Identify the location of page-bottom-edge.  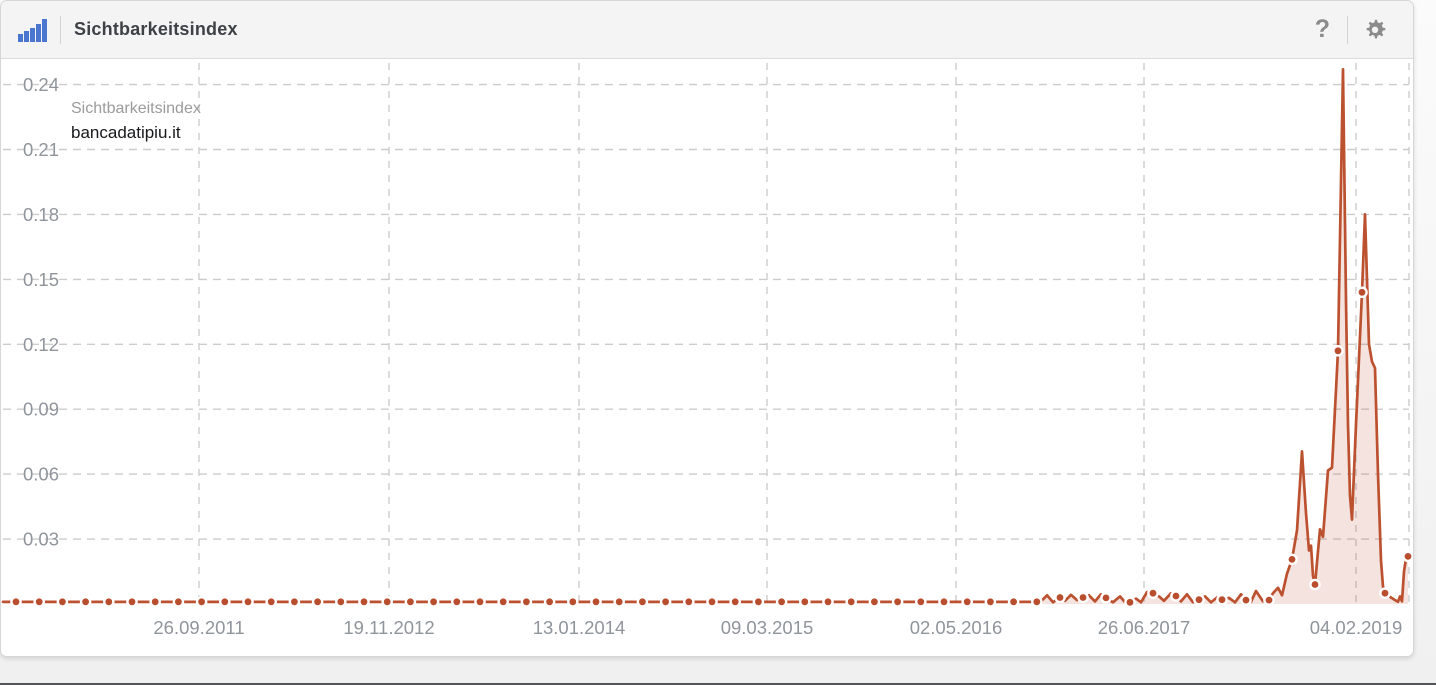
(718, 684).